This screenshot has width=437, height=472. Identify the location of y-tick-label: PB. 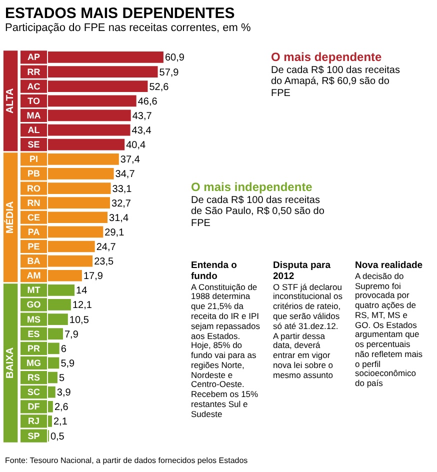
(34, 173).